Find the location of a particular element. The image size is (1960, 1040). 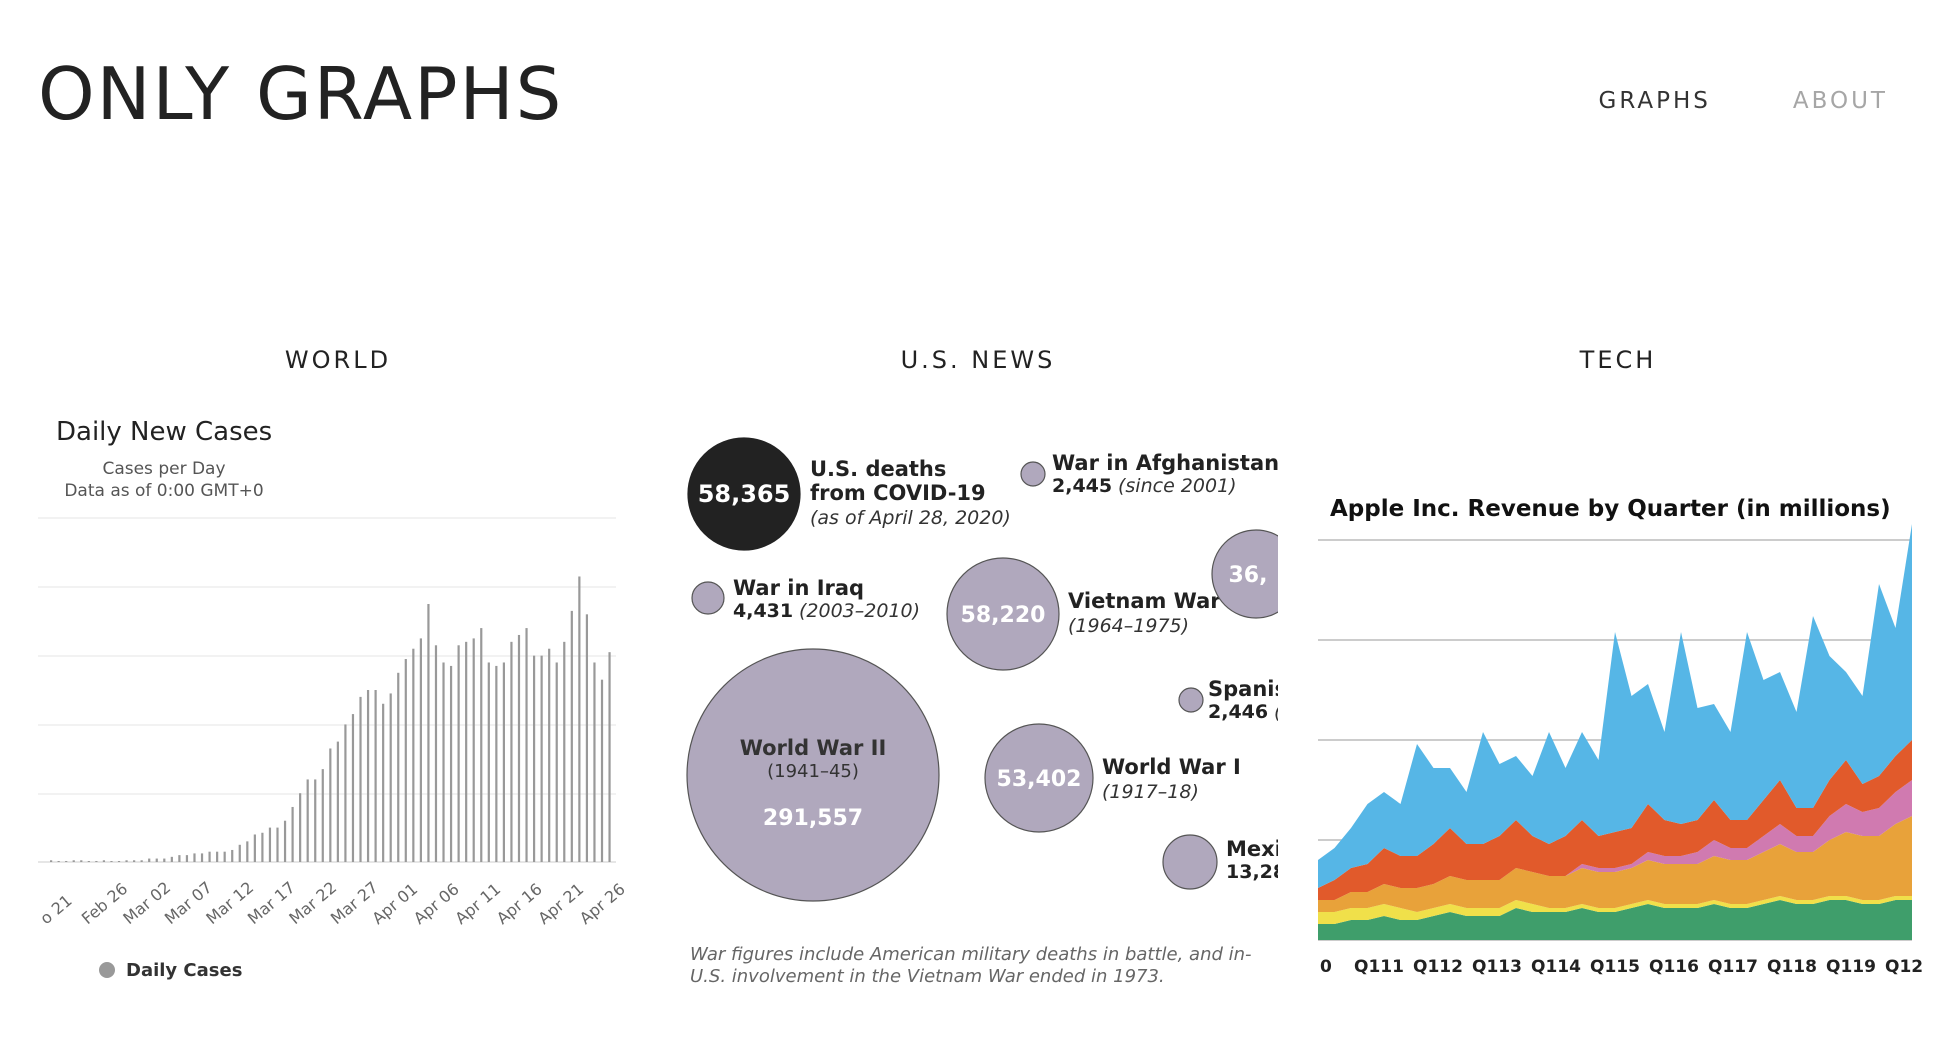

bubble-value: 291,557 is located at coordinates (813, 818).